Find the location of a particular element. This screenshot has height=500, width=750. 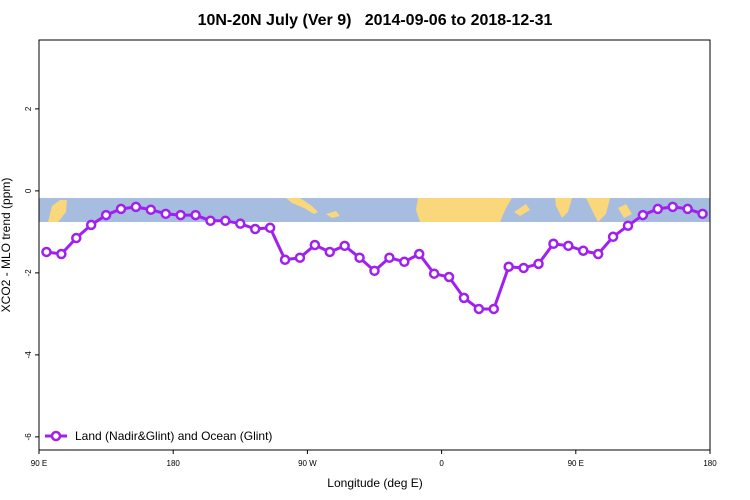

x-tick-label: 90 W is located at coordinates (307, 463).